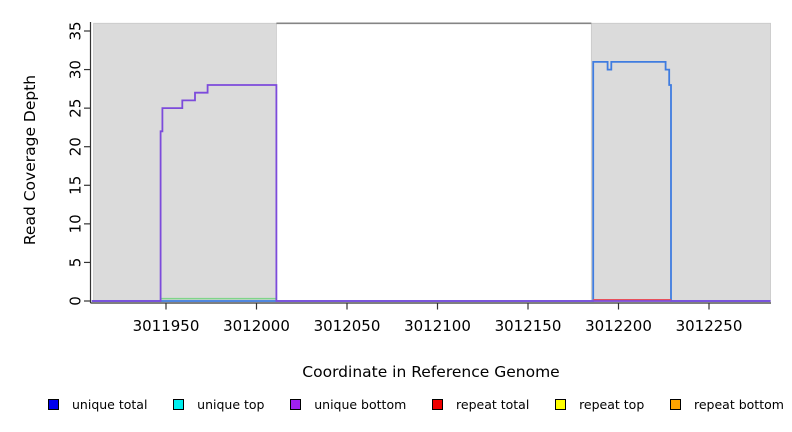 The height and width of the screenshot is (432, 792). What do you see at coordinates (431, 372) in the screenshot?
I see `x-axis-title: Coordinate in Reference Genome` at bounding box center [431, 372].